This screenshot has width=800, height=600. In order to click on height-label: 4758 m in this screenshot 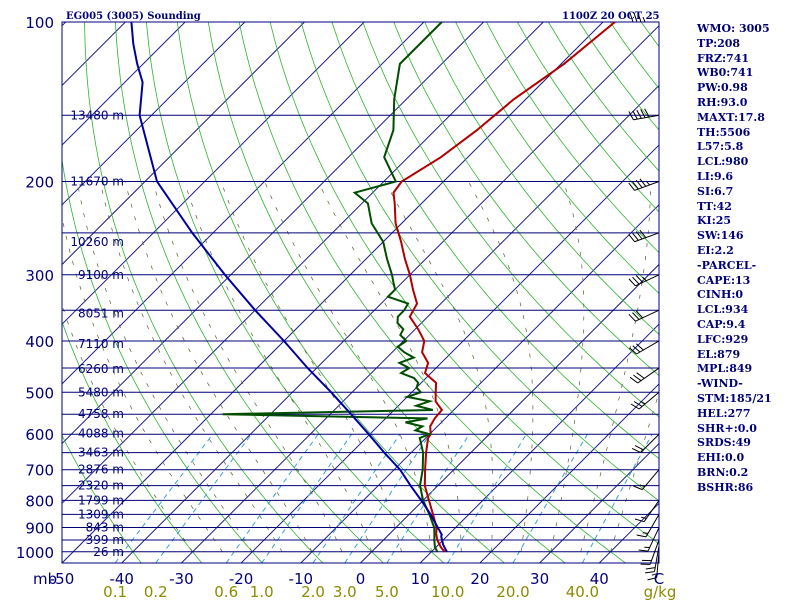, I will do `click(101, 414)`.